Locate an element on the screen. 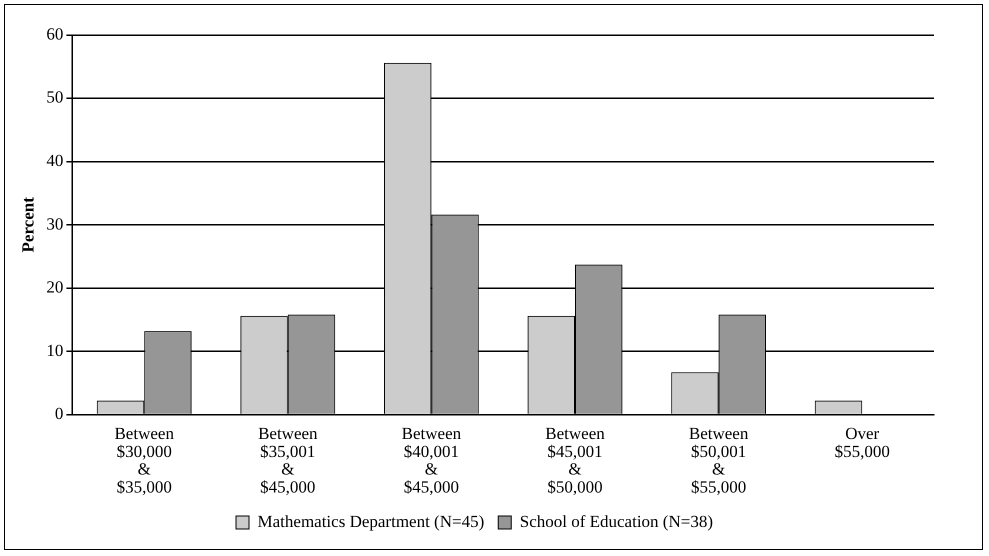 This screenshot has width=989, height=556. x-tick-label: Between $50,001 & $55,000 is located at coordinates (718, 460).